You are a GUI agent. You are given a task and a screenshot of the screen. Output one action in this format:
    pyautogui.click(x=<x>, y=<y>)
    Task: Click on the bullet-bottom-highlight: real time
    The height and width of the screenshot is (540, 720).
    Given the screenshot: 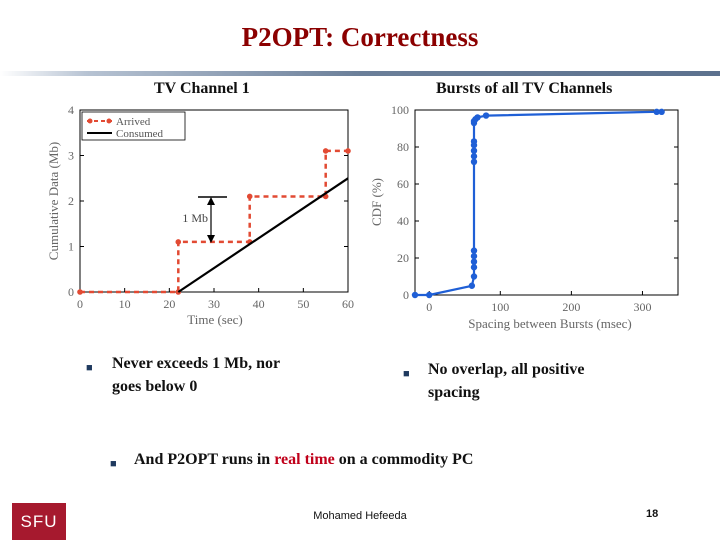 What is the action you would take?
    pyautogui.click(x=304, y=459)
    